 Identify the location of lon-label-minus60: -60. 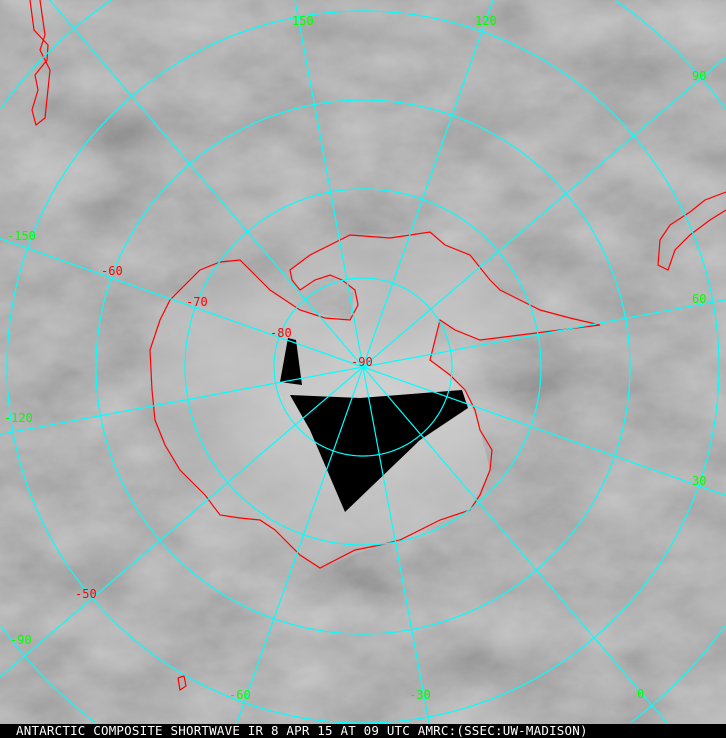
(240, 695).